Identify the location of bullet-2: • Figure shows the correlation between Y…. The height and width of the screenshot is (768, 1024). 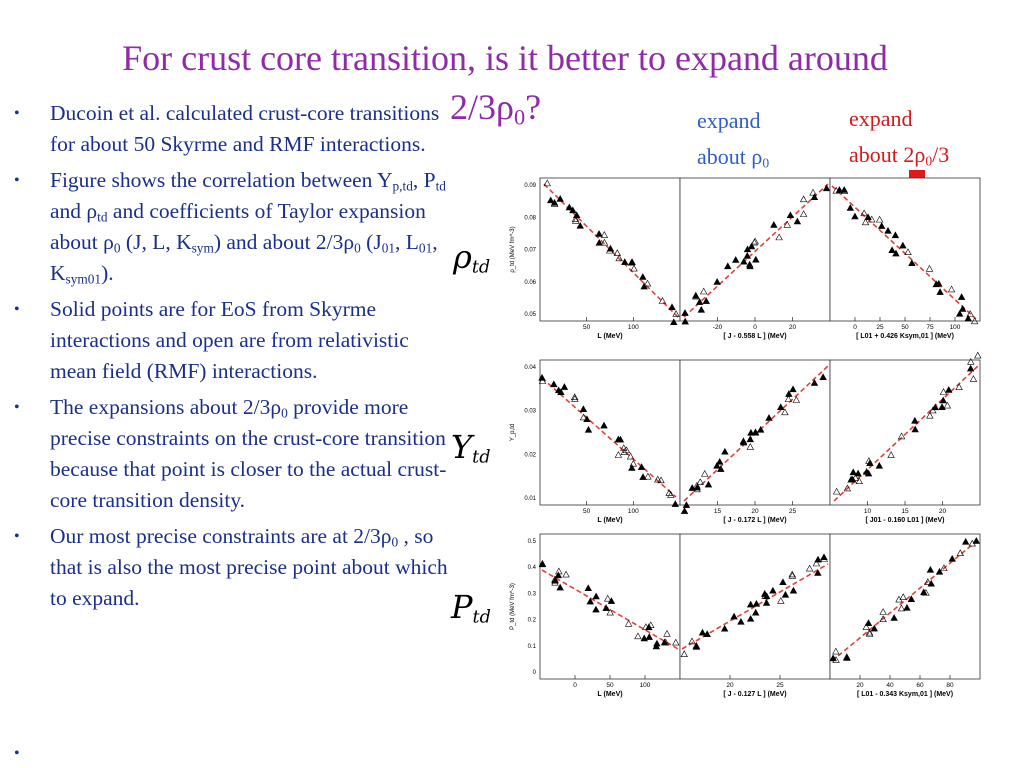
(225, 227).